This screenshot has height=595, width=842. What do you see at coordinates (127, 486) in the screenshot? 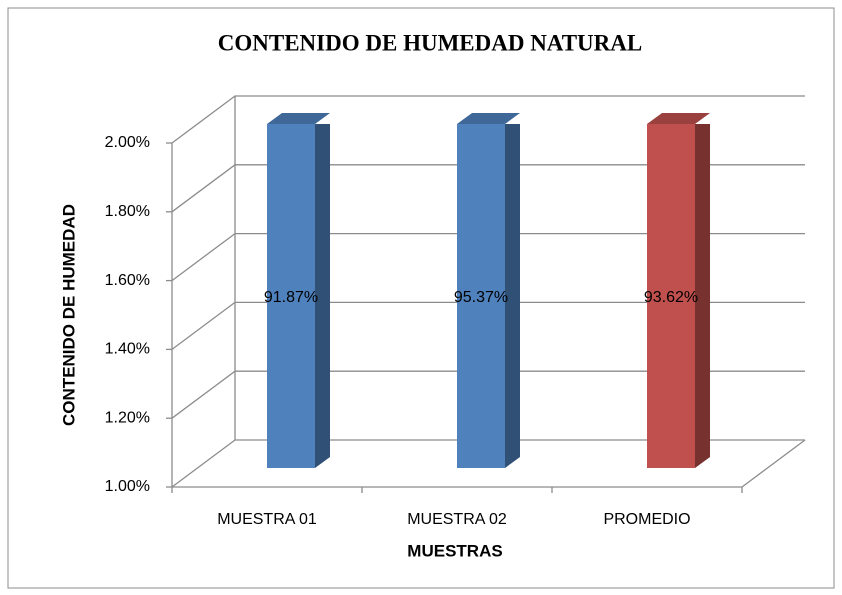
I see `y-tick-label: 1.00%` at bounding box center [127, 486].